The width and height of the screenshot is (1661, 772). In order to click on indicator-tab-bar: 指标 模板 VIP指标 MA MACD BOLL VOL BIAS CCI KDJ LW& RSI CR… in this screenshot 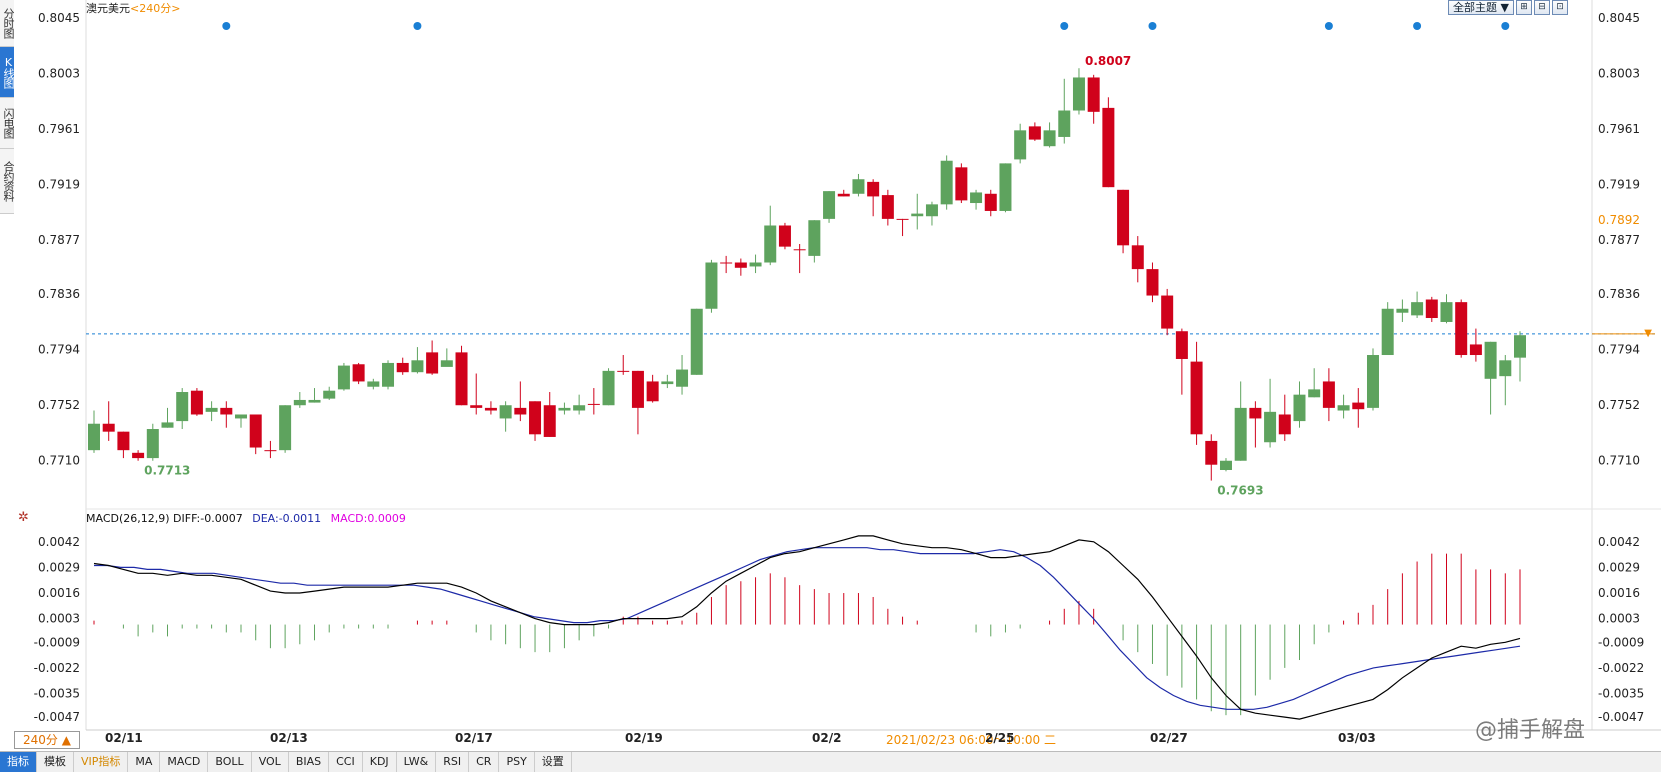, I will do `click(830, 761)`.